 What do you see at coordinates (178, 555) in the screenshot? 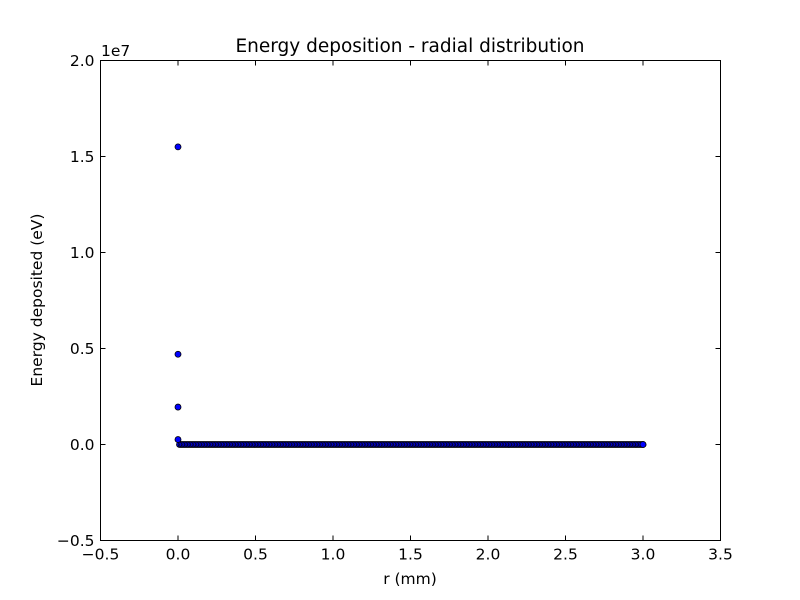
I see `x-tick-label: 0.0` at bounding box center [178, 555].